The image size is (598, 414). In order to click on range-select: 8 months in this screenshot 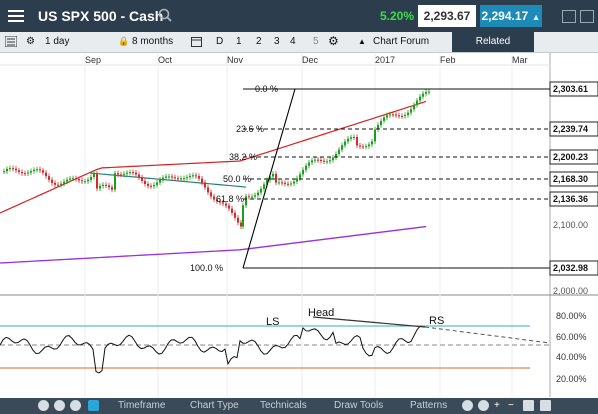, I will do `click(153, 41)`.